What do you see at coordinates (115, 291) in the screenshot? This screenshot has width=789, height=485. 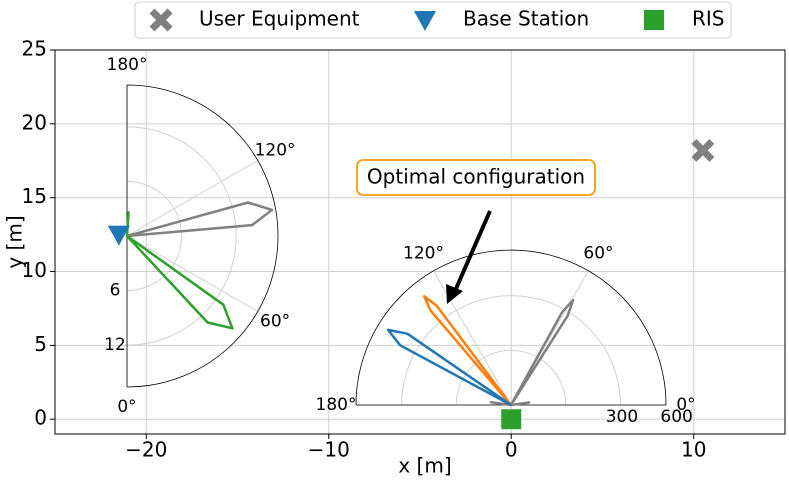 I see `r-tick-label: 6` at bounding box center [115, 291].